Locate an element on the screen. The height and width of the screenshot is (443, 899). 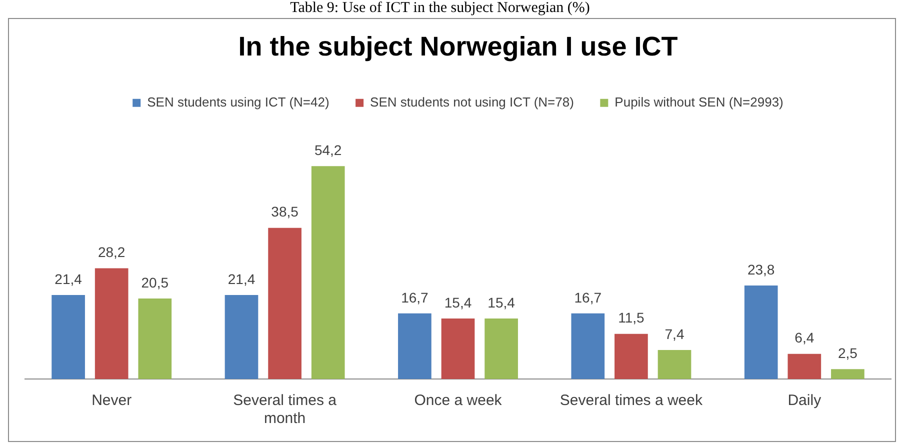
data-label: 54,2 is located at coordinates (328, 150).